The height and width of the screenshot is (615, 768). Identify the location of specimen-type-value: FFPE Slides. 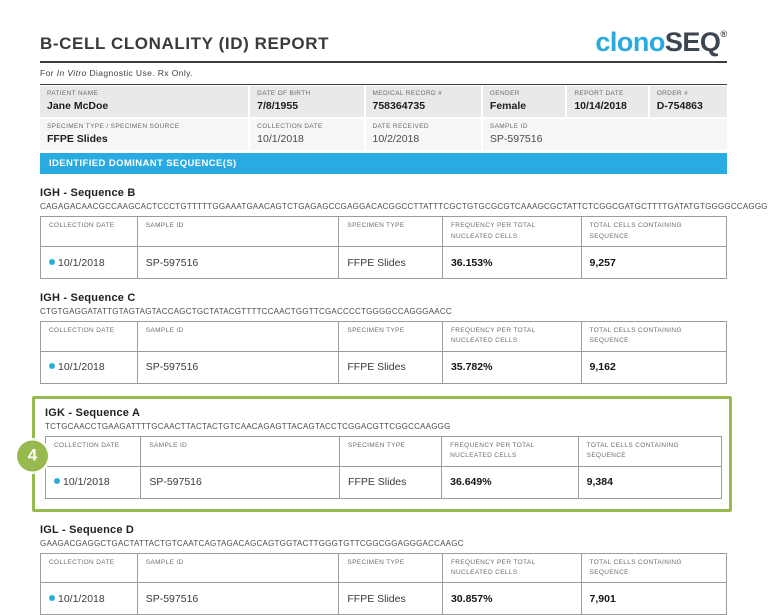
(77, 139).